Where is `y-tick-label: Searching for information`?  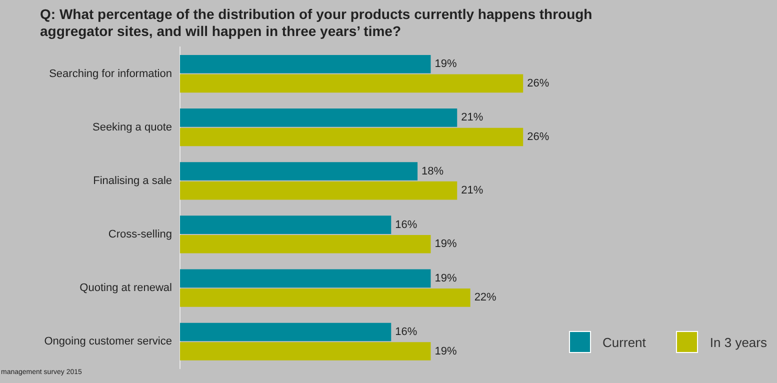 y-tick-label: Searching for information is located at coordinates (110, 74).